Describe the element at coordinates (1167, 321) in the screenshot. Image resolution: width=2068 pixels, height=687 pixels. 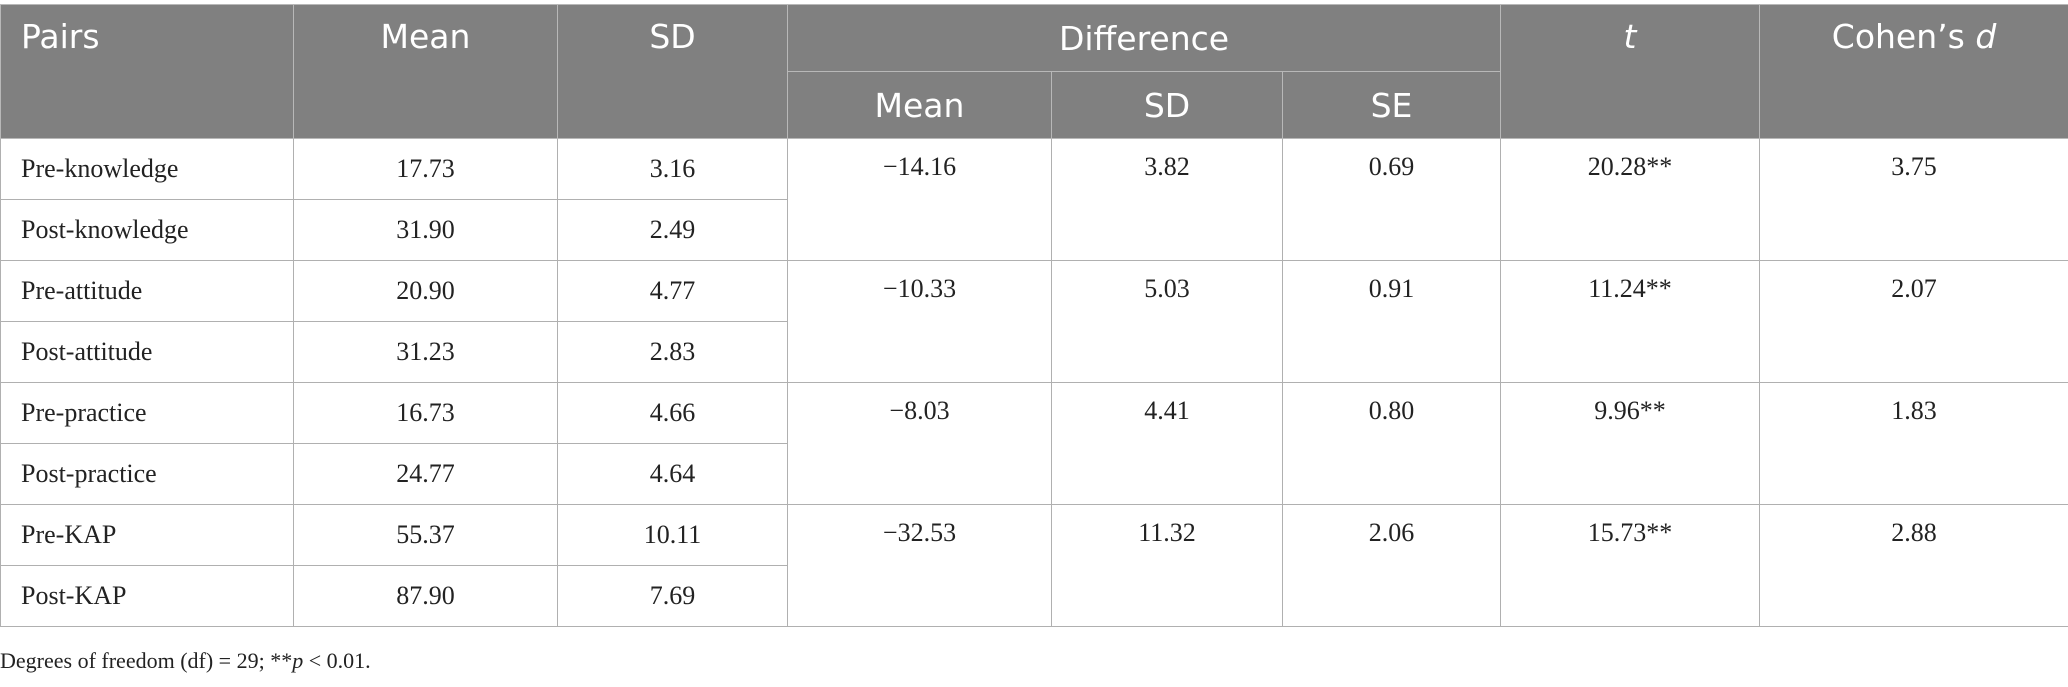
I see `diff-sd-value: 5.03` at that location.